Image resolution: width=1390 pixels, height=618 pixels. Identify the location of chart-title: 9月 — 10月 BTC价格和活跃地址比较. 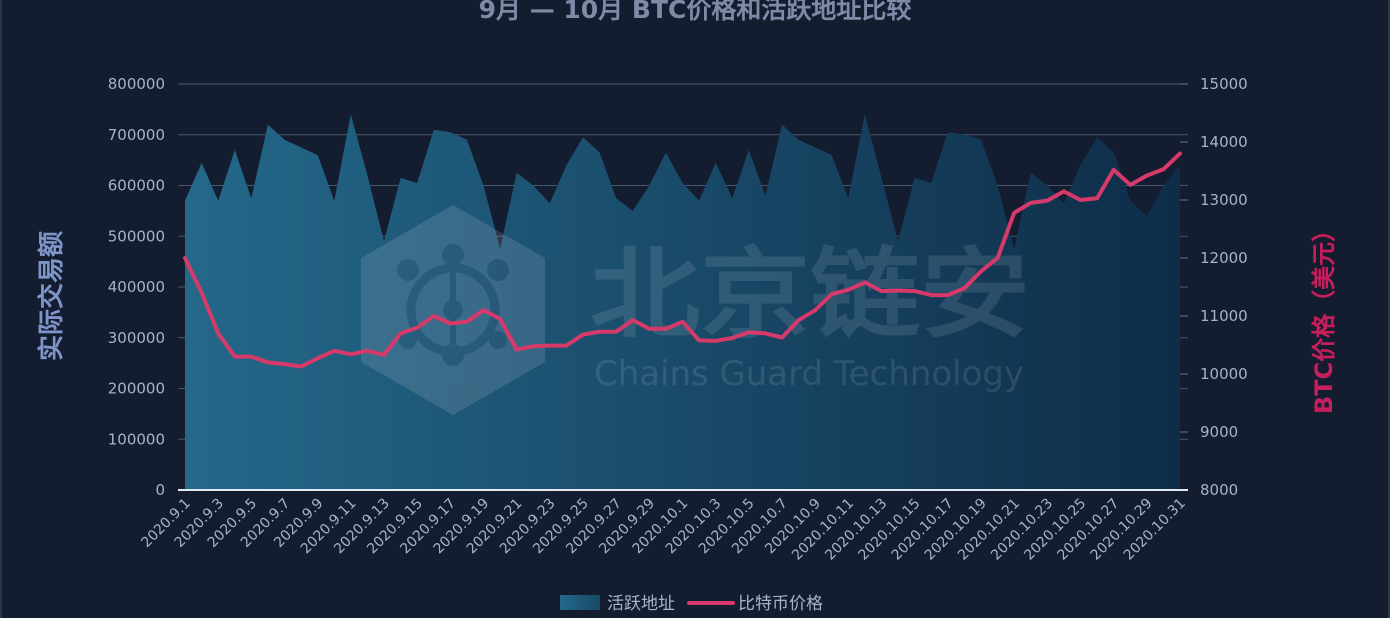
(695, 12).